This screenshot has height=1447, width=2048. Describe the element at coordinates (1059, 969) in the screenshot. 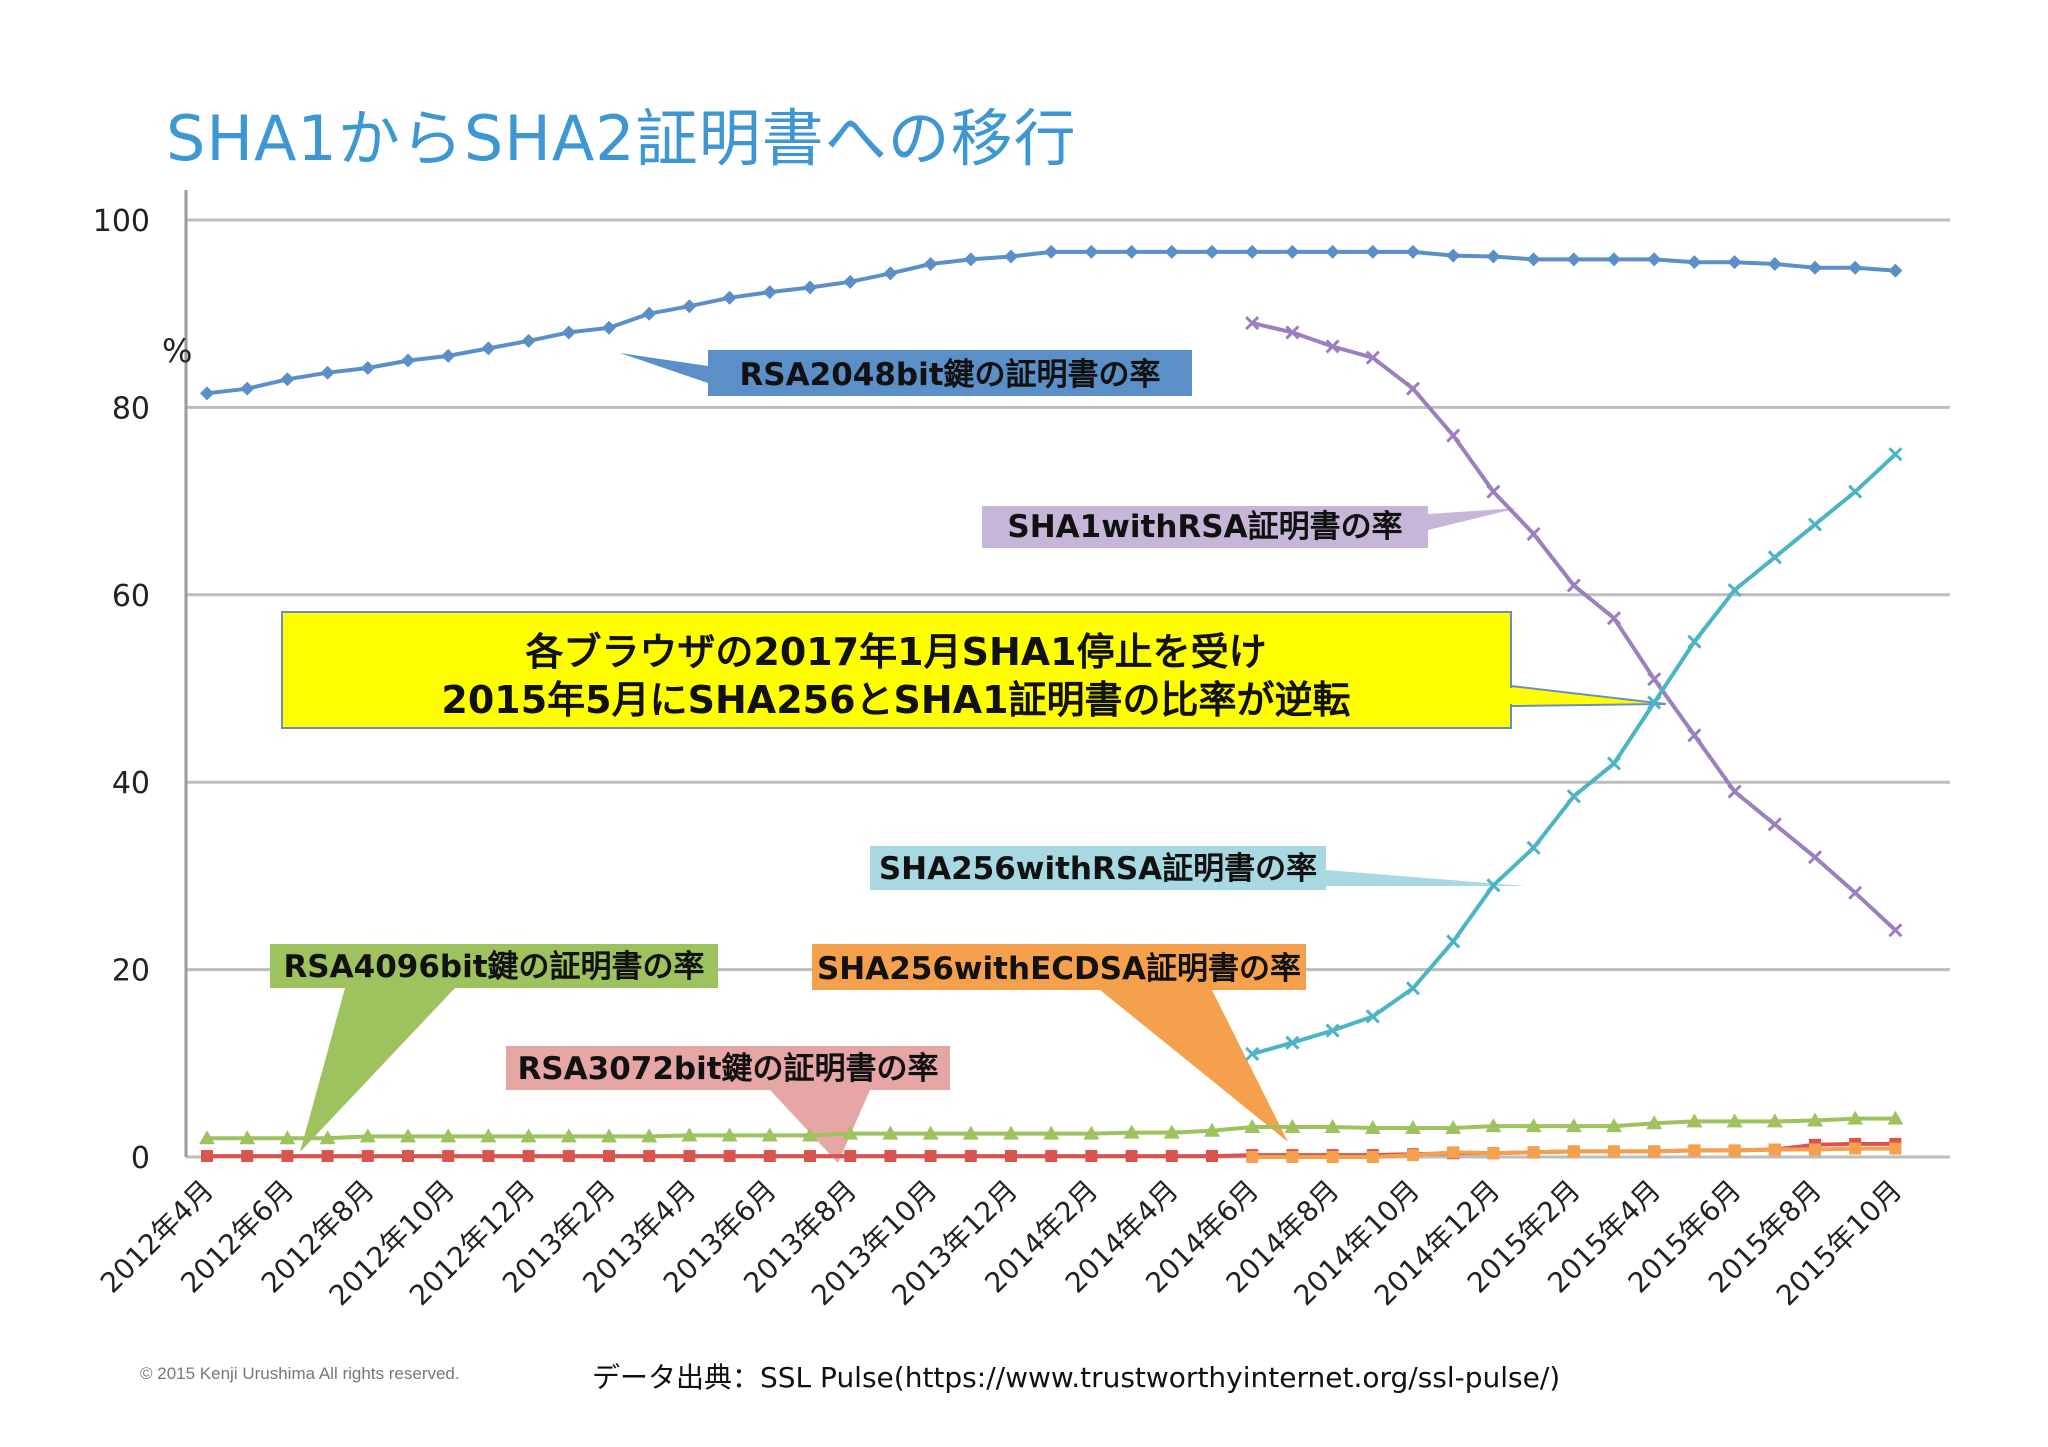

I see `callout-label: SHA256withECDSA証明書の率` at that location.